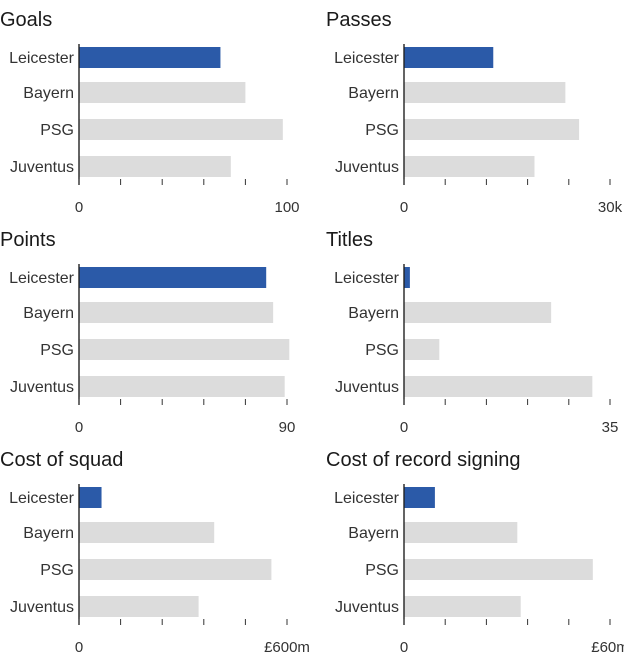 This screenshot has height=660, width=624. Describe the element at coordinates (286, 207) in the screenshot. I see `tick-label-max: 100` at that location.